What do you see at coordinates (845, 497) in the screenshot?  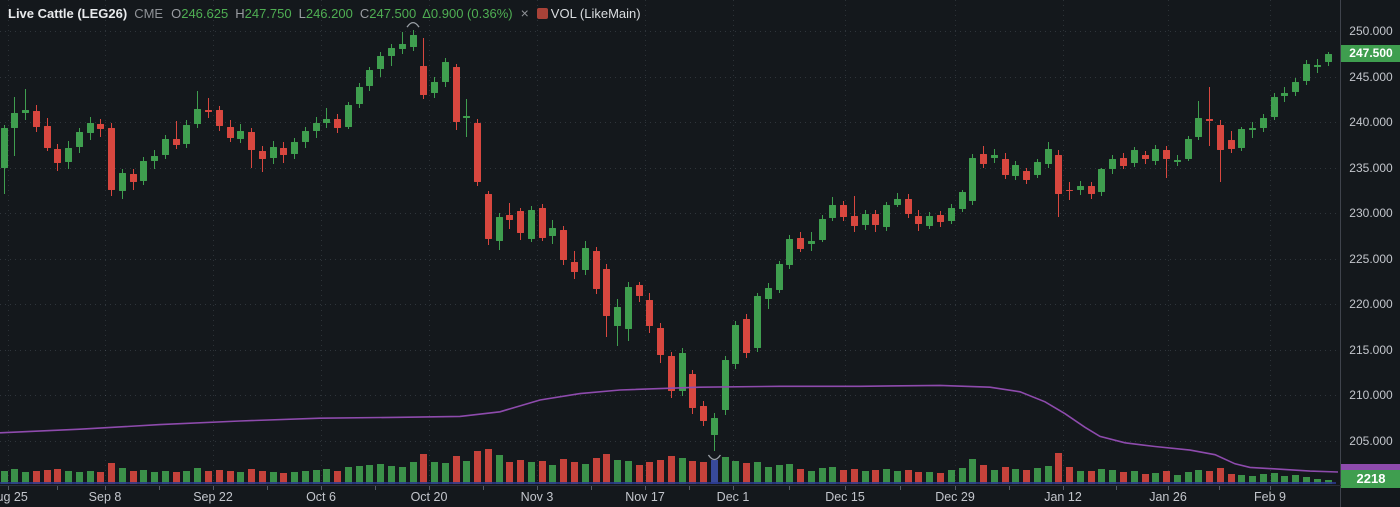 I see `time-tick-label: Dec 15` at bounding box center [845, 497].